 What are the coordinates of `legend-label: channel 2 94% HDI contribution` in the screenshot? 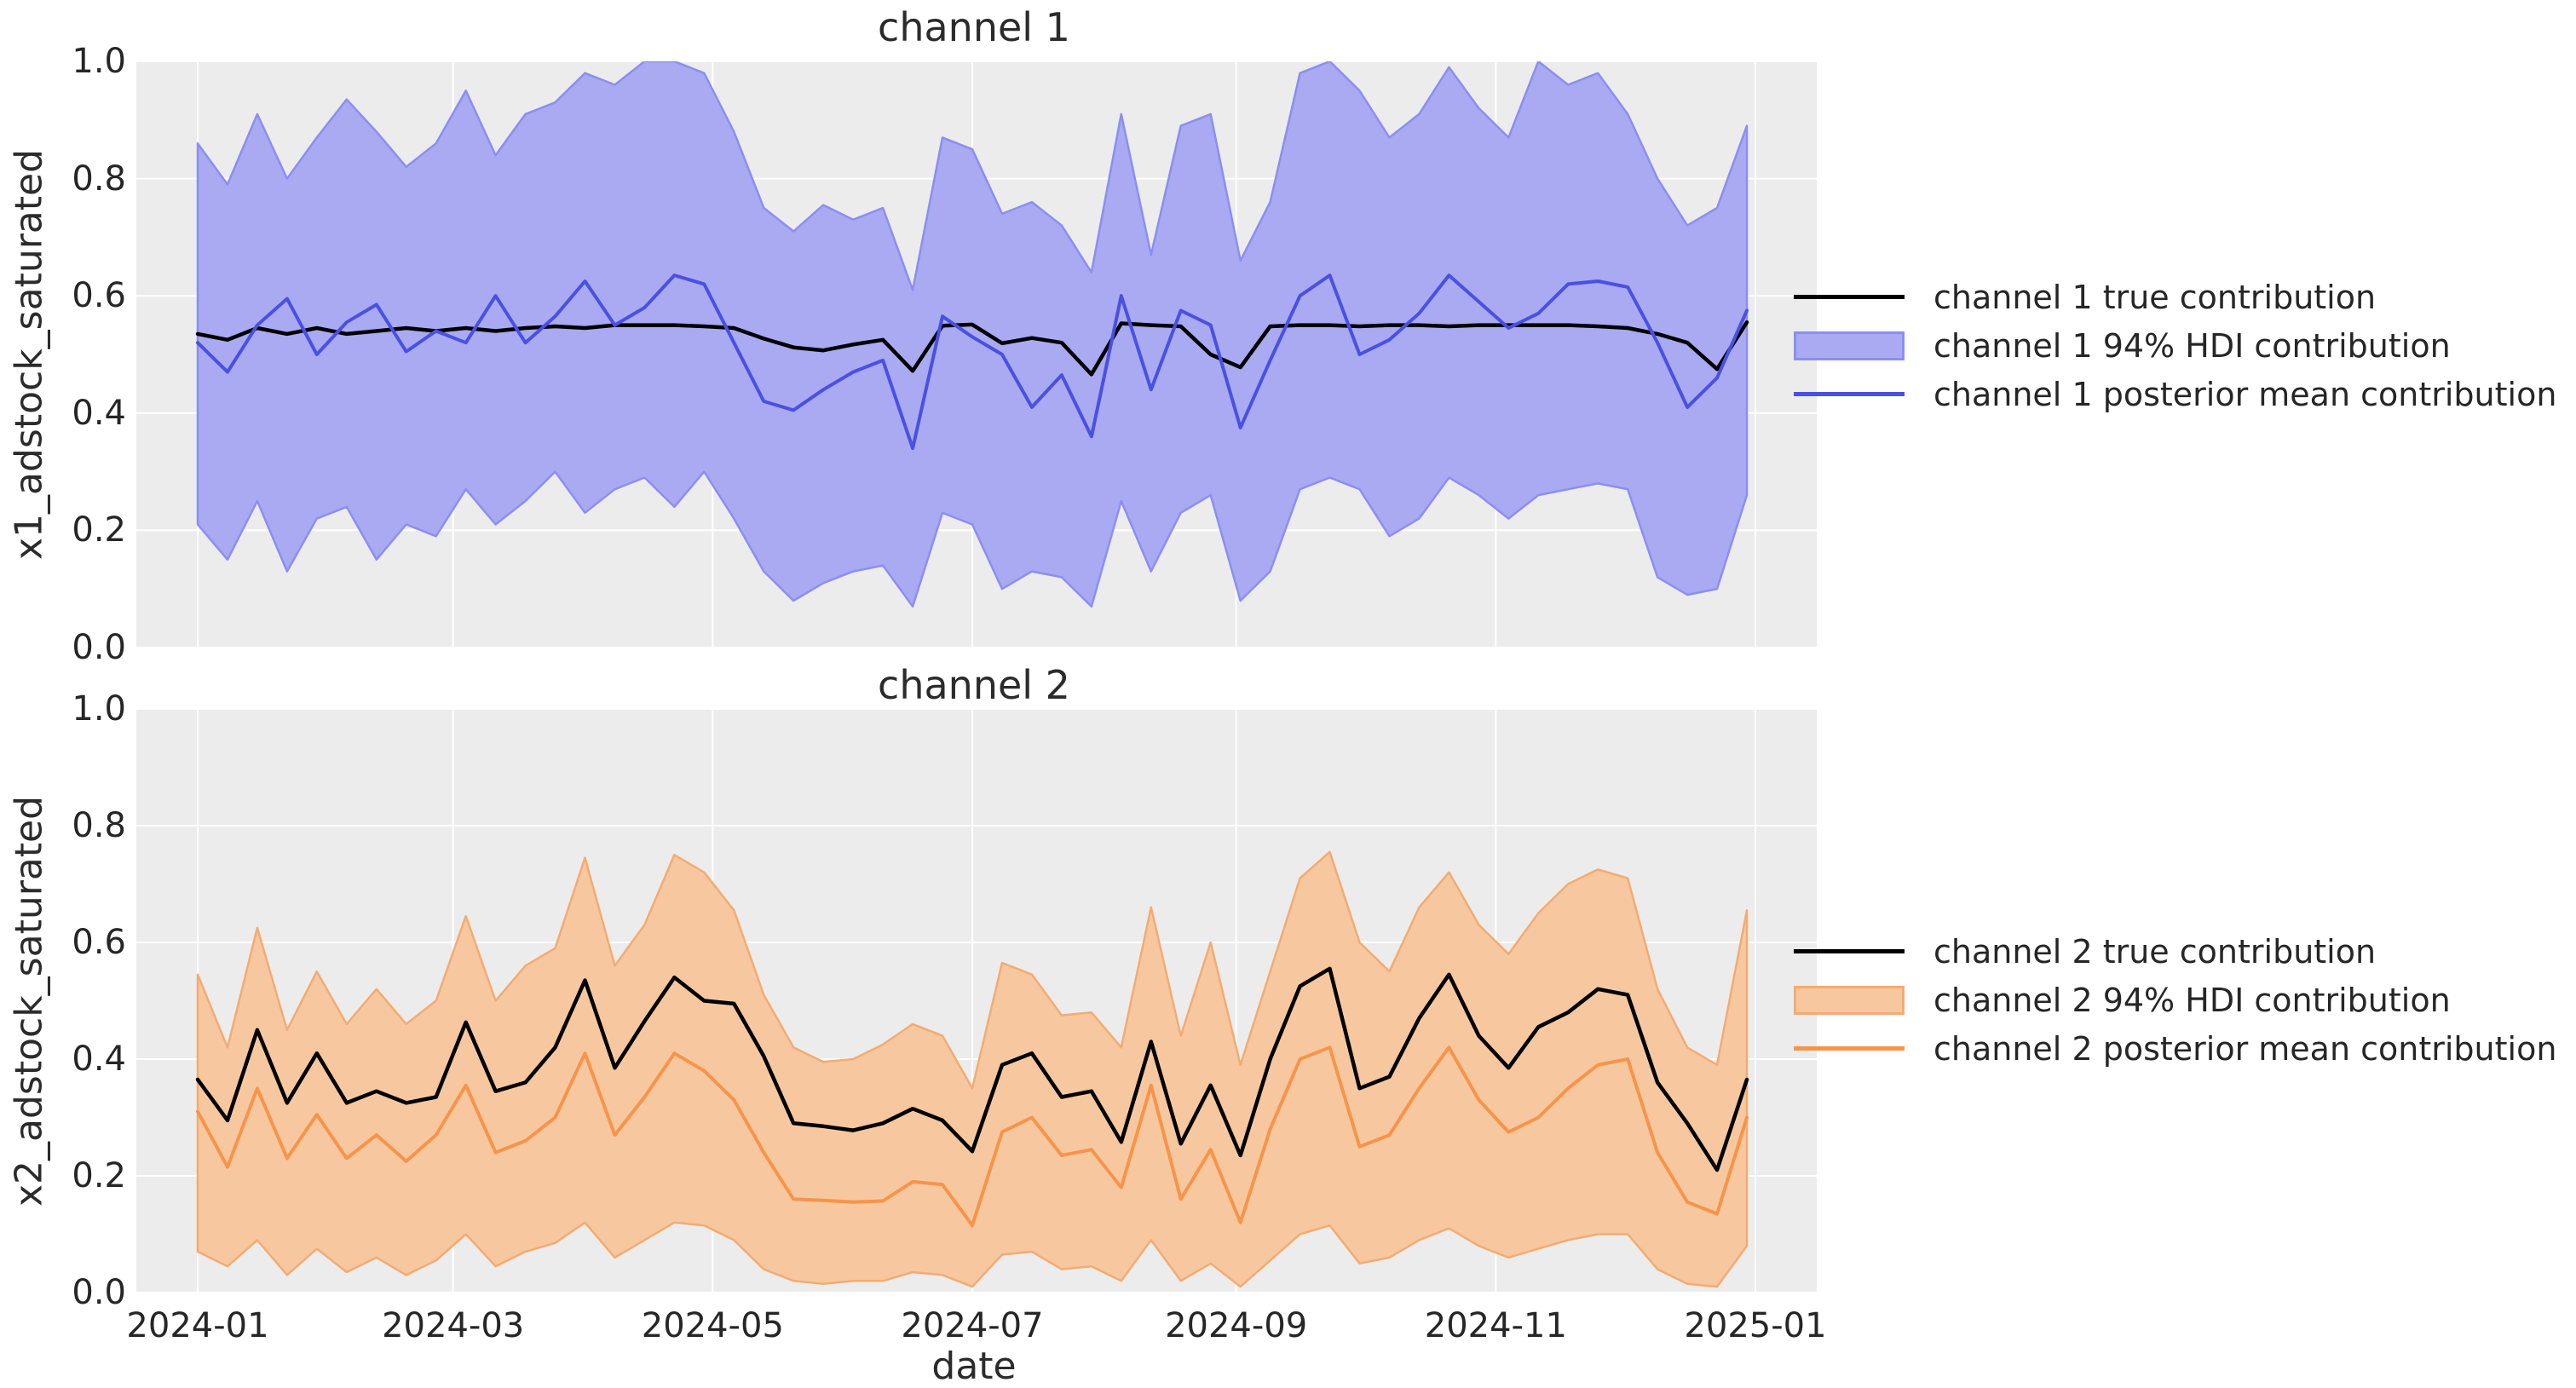 It's located at (2192, 1000).